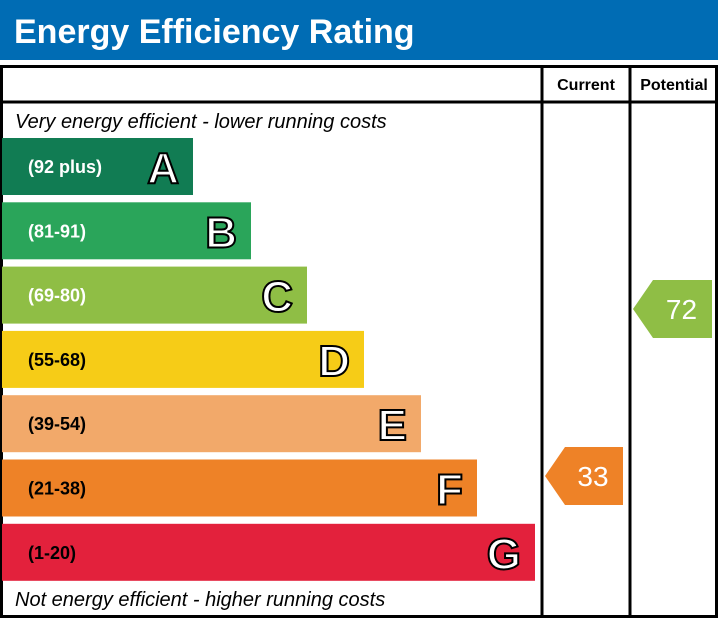  What do you see at coordinates (57, 360) in the screenshot?
I see `band-range: (55-68)` at bounding box center [57, 360].